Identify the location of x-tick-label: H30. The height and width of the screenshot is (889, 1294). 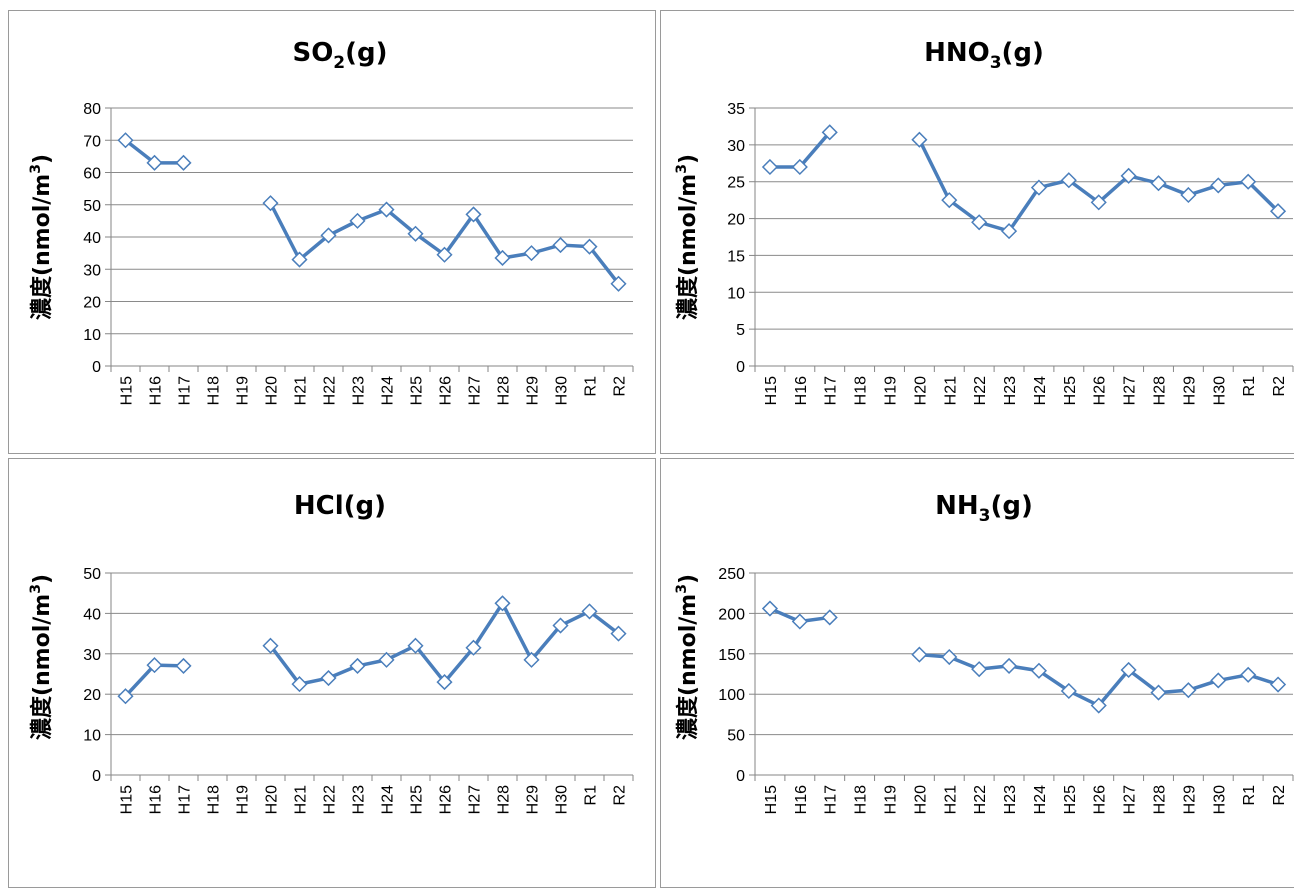
(562, 799).